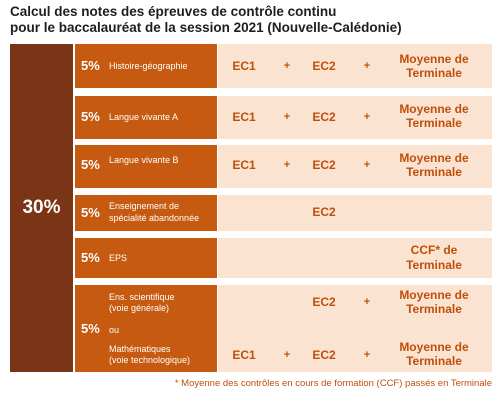 Image resolution: width=500 pixels, height=400 pixels. What do you see at coordinates (140, 349) in the screenshot?
I see `subject-mathematiques: Mathématiques` at bounding box center [140, 349].